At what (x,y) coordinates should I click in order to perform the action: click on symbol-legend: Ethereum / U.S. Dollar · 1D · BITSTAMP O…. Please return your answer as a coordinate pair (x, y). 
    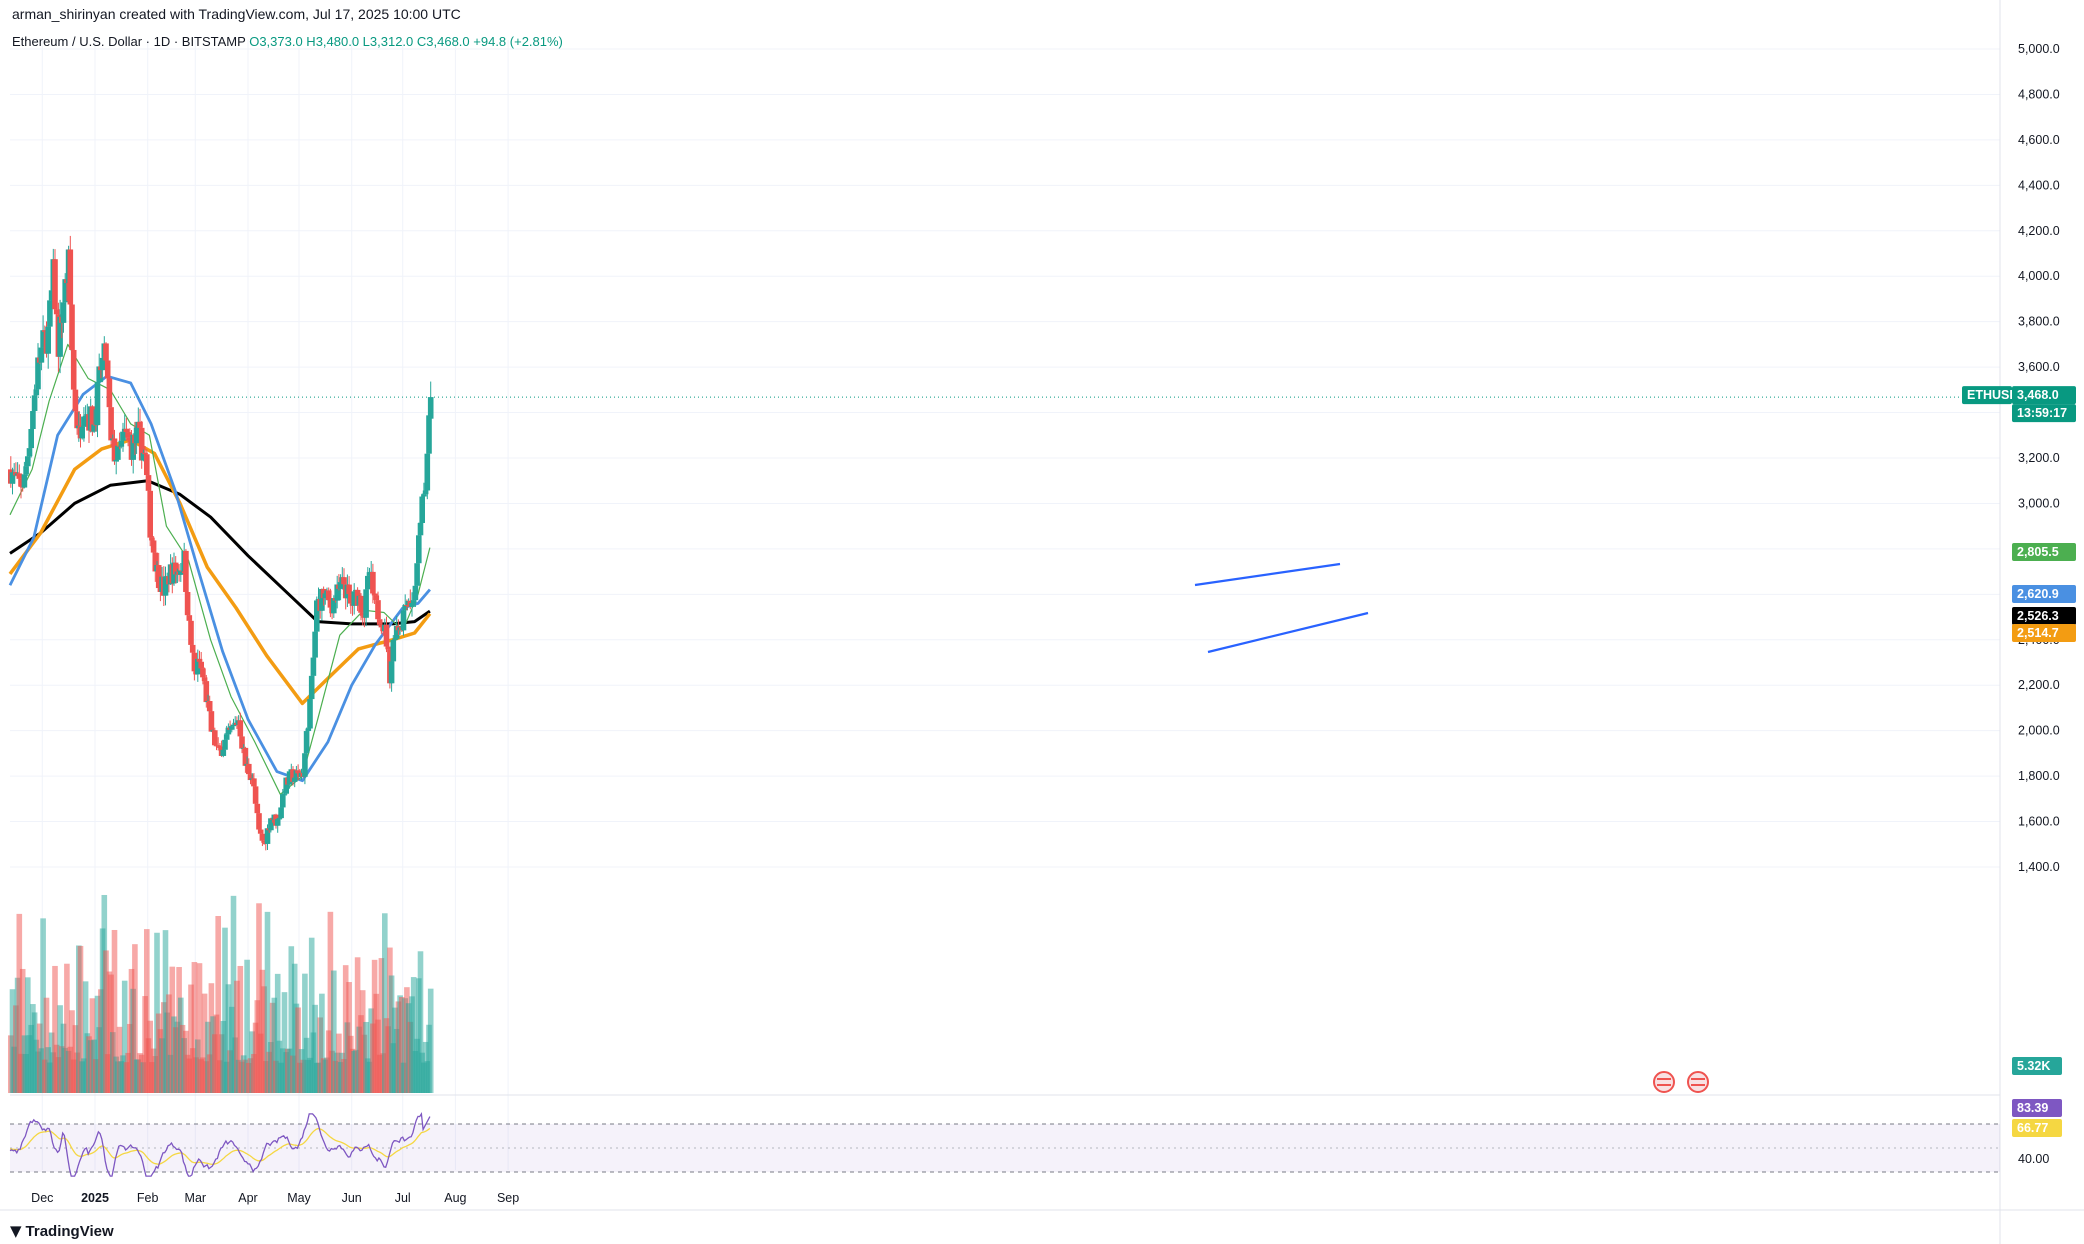
    Looking at the image, I should click on (287, 41).